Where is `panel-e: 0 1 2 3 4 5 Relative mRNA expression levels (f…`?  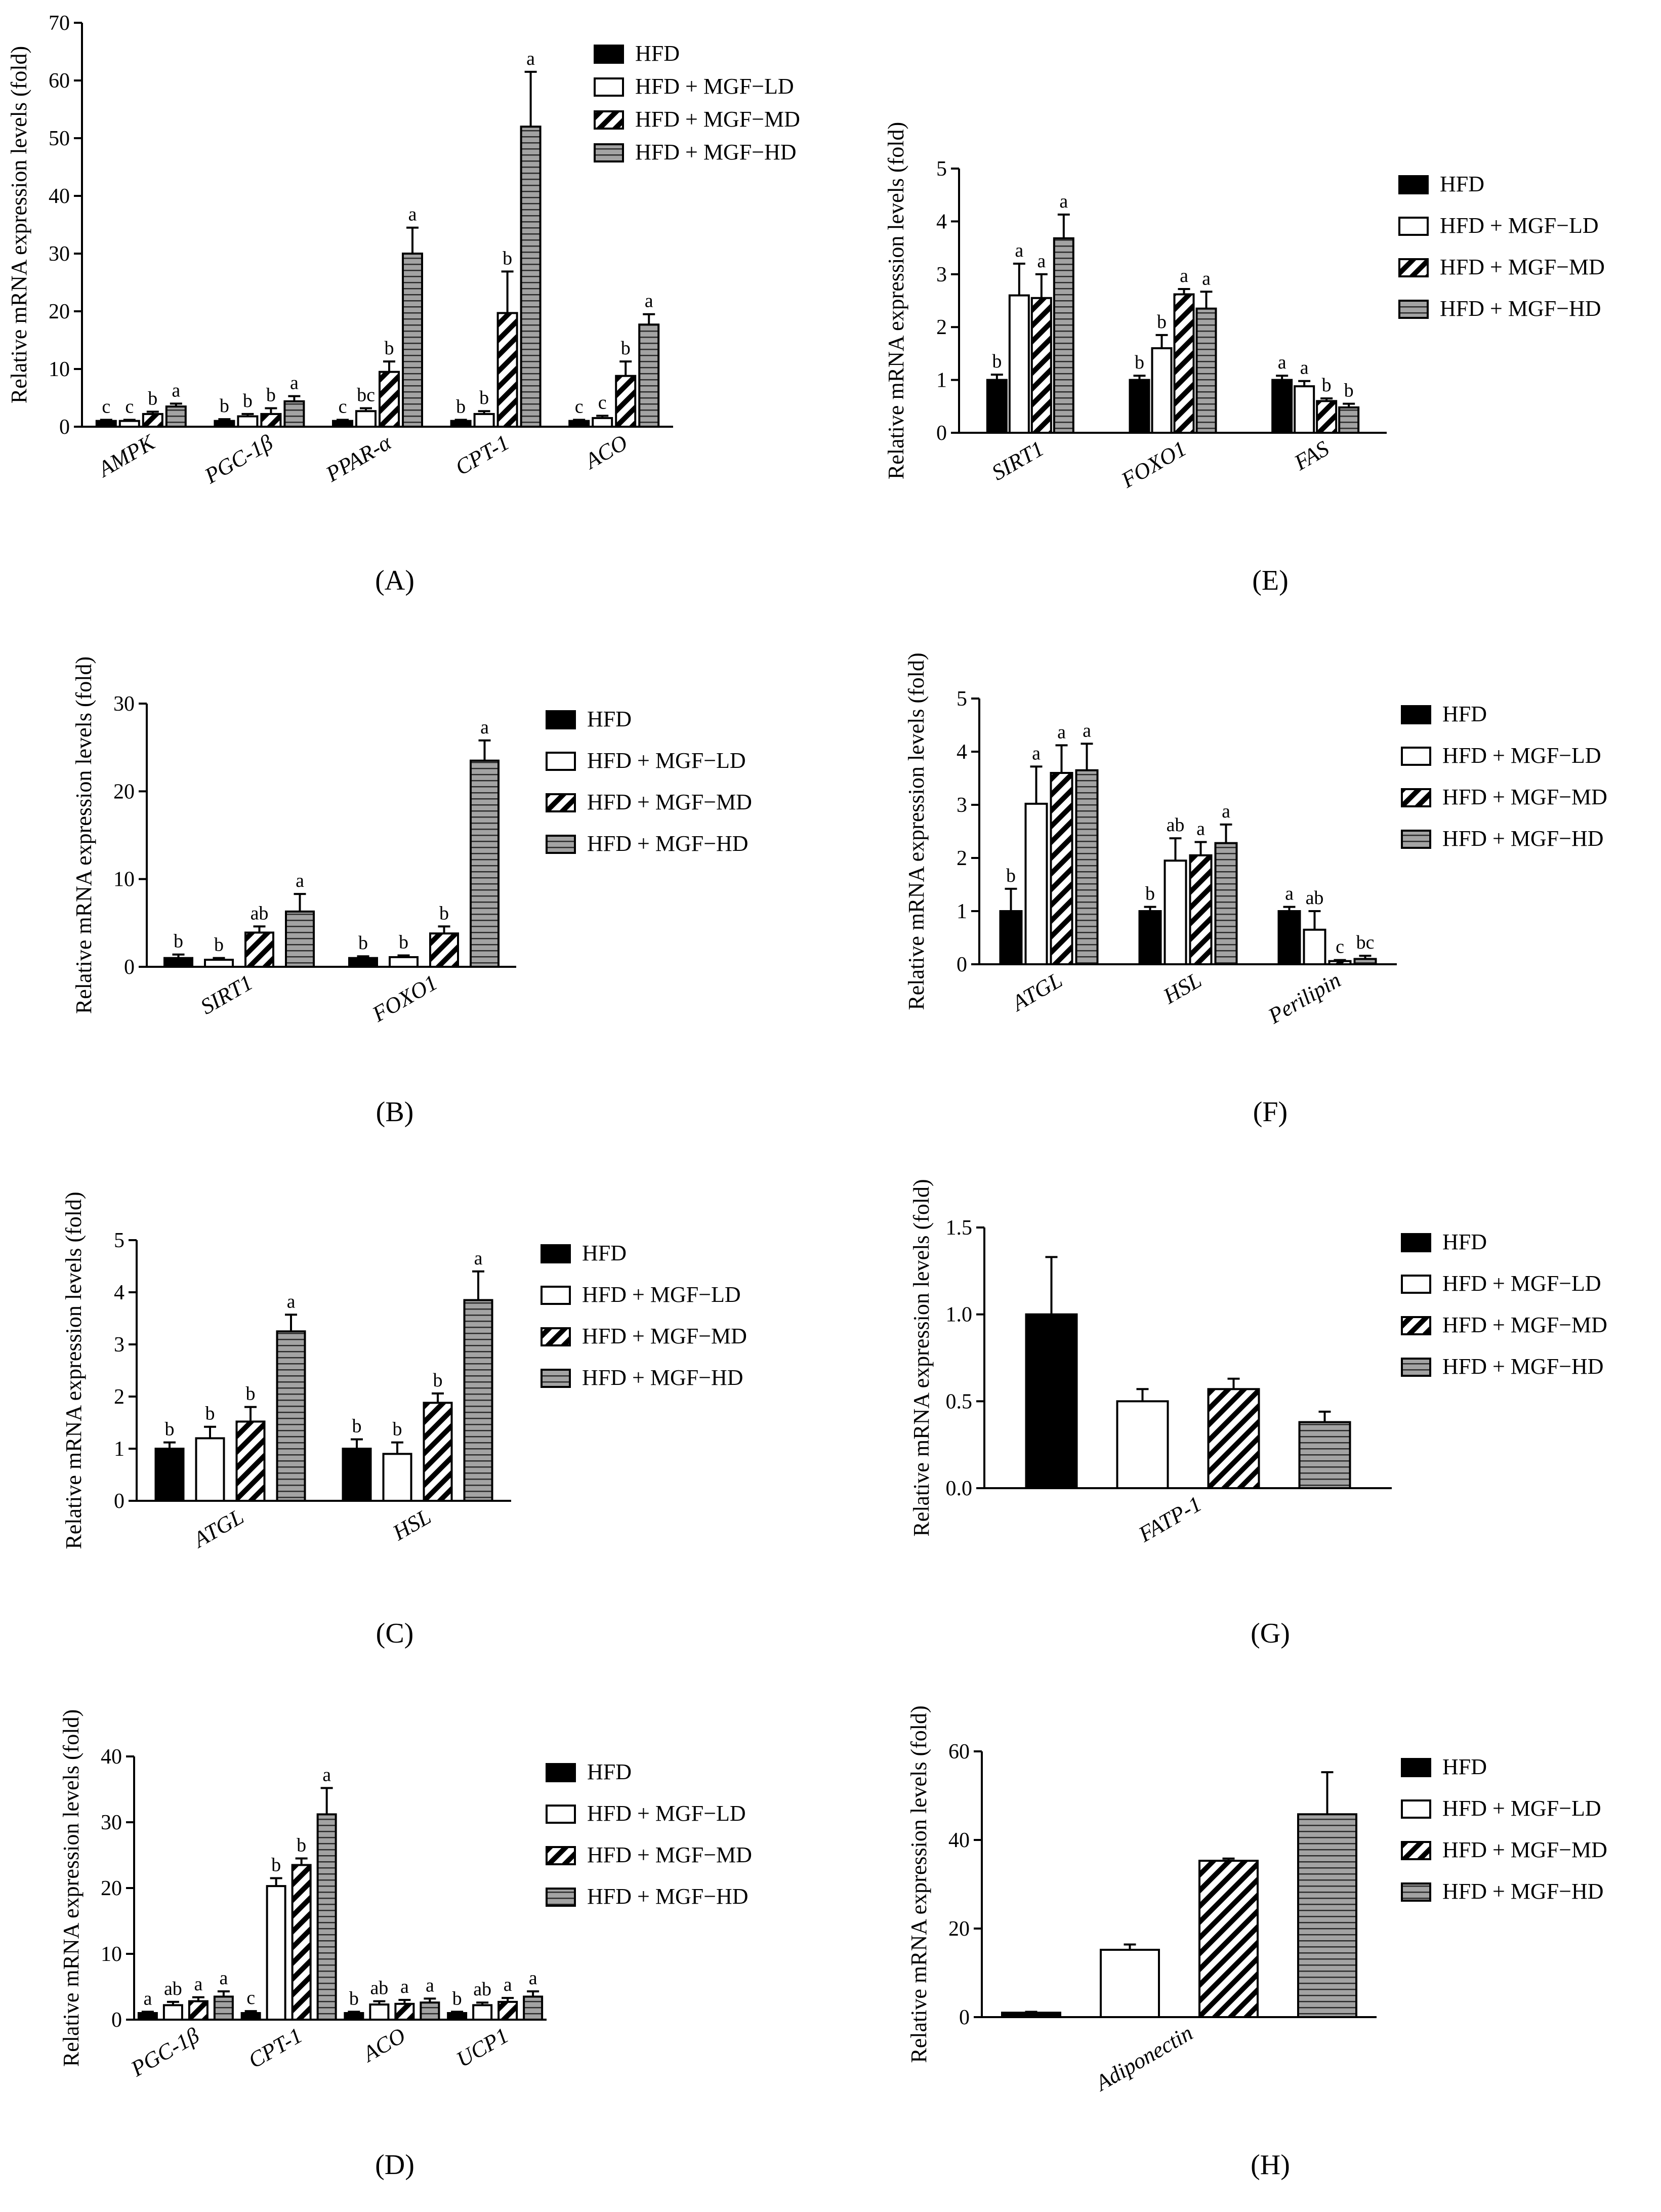 panel-e: 0 1 2 3 4 5 Relative mRNA expression levels (f… is located at coordinates (1244, 359).